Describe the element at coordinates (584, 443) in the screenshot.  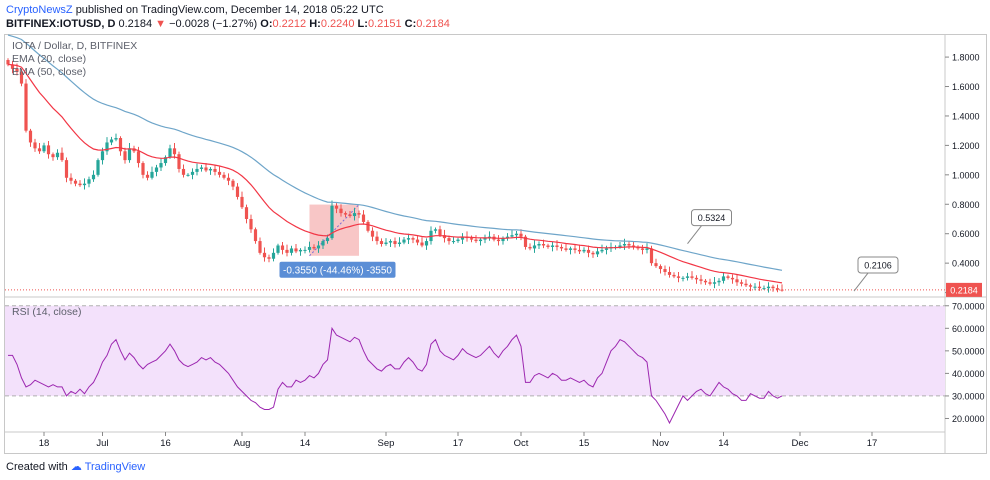
I see `time-tick-label: 15` at that location.